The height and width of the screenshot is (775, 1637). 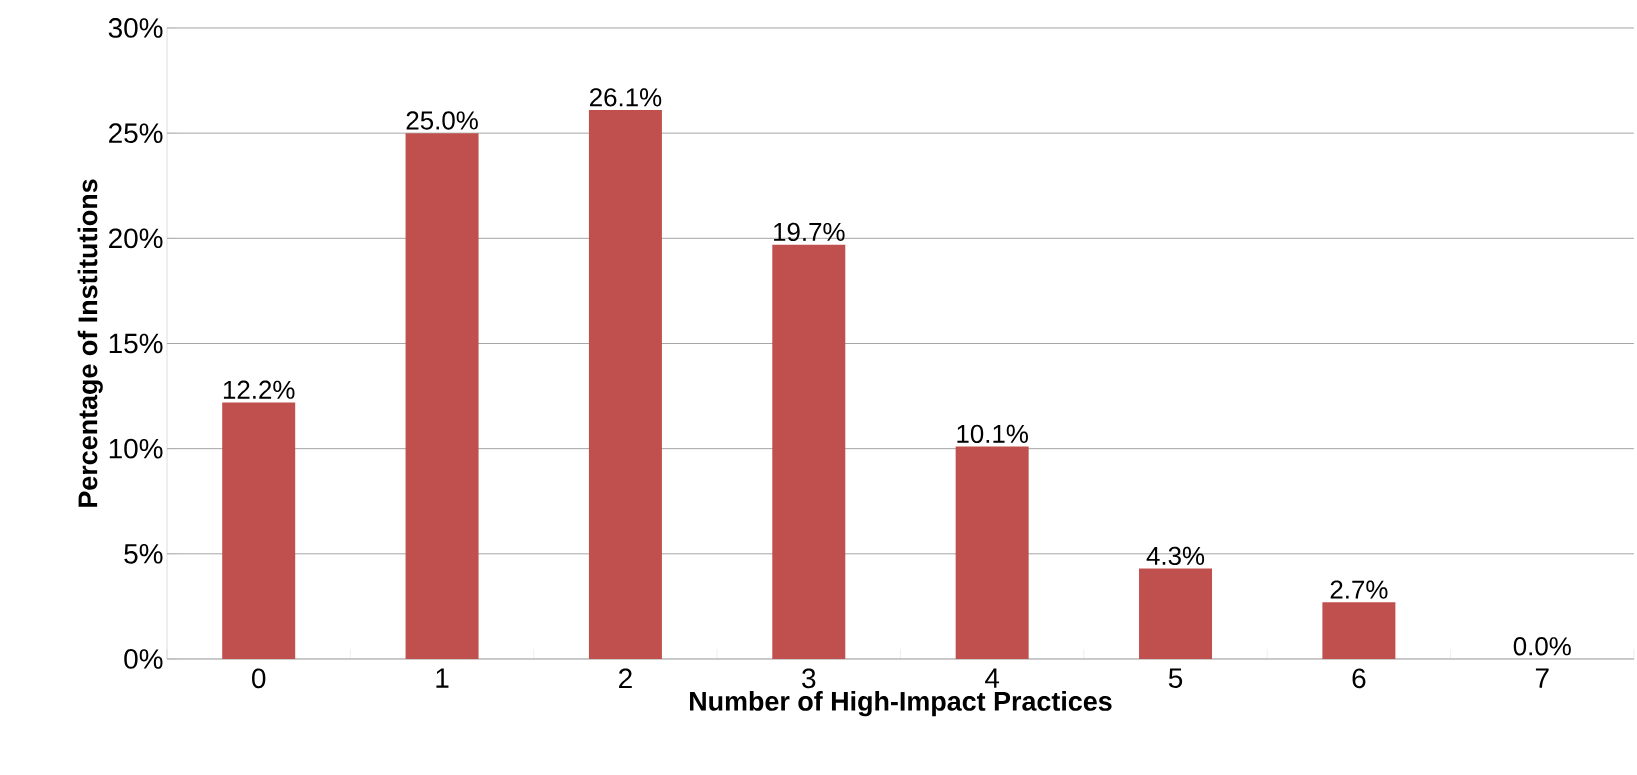 I want to click on y-axis-title: Percentage of Institutions, so click(x=90, y=343).